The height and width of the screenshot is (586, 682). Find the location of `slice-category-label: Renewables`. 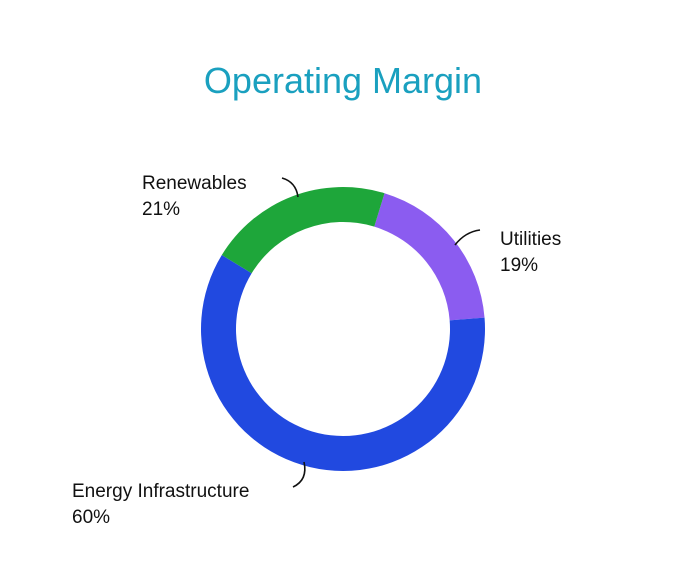

slice-category-label: Renewables is located at coordinates (194, 183).